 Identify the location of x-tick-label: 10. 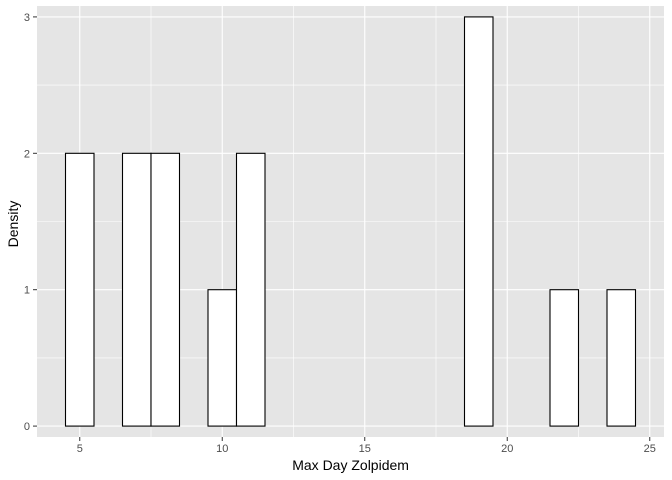
(222, 449).